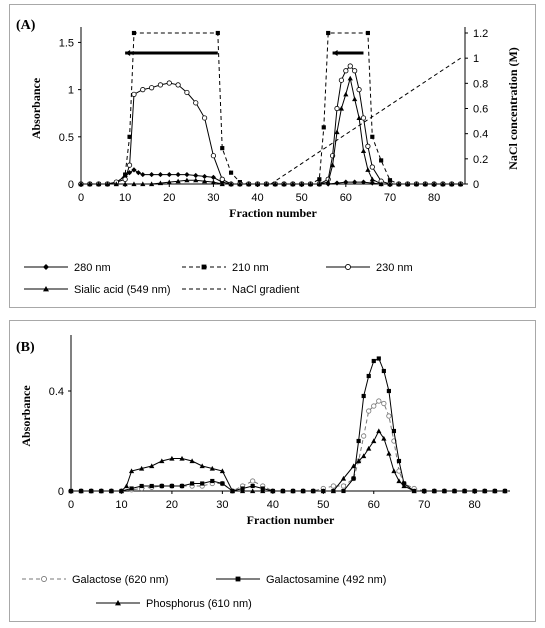  Describe the element at coordinates (169, 198) in the screenshot. I see `x-tick-label: 20` at that location.